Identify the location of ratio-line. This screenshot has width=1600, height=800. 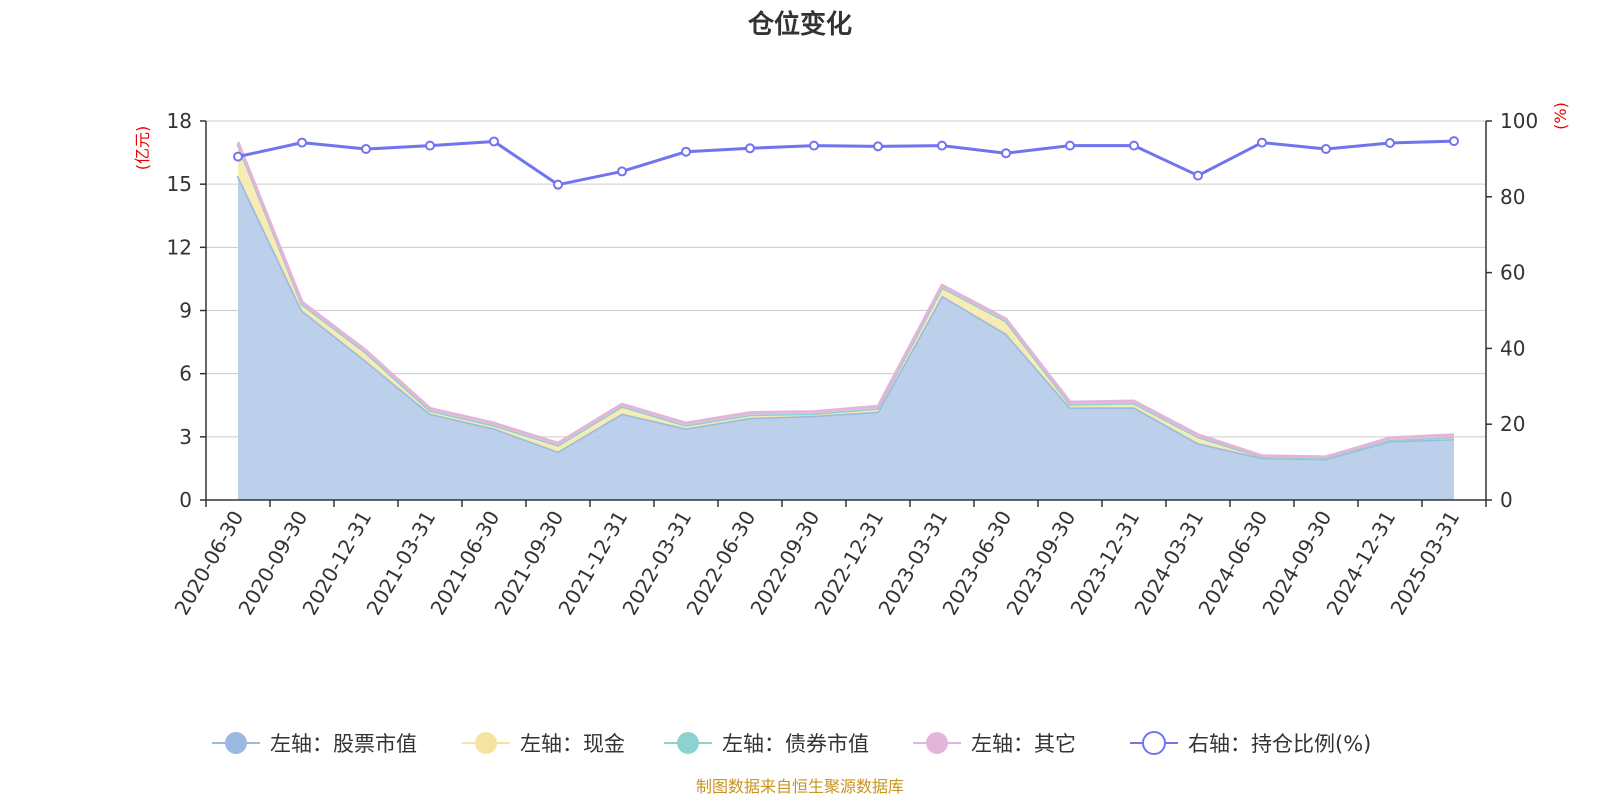
(846, 163).